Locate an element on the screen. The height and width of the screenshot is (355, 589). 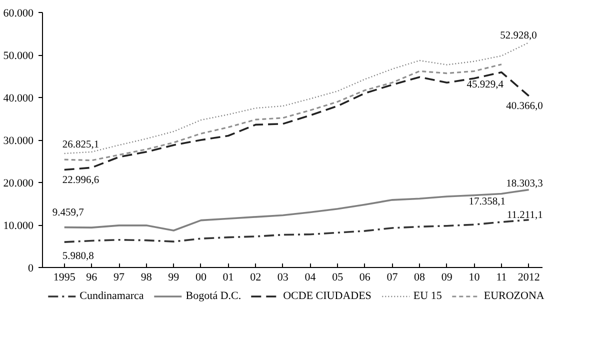
y-tick-label: 0 is located at coordinates (31, 268).